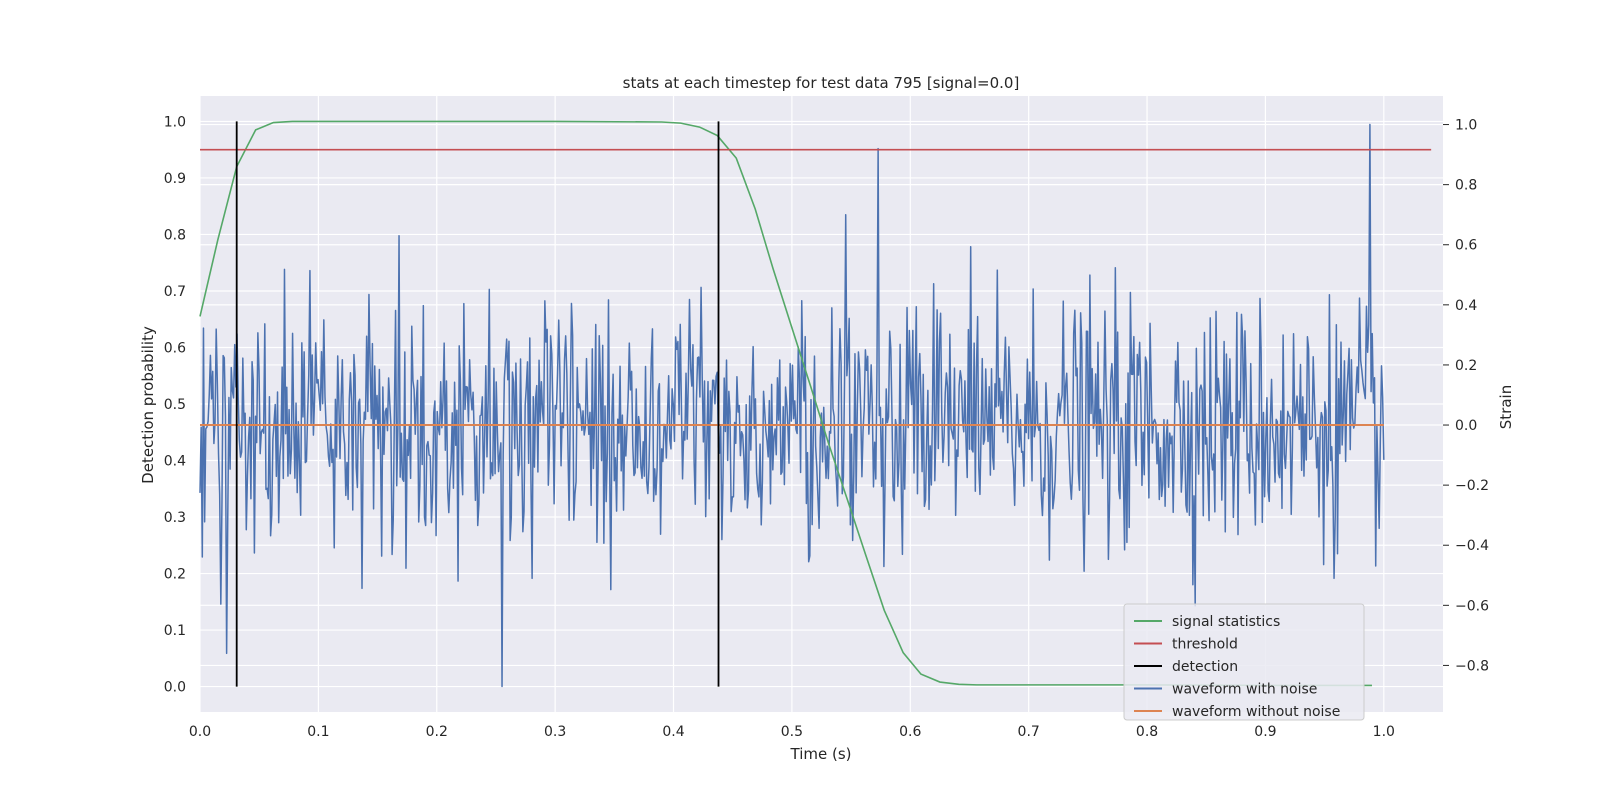  Describe the element at coordinates (318, 732) in the screenshot. I see `x-tick-label: 0.1` at that location.